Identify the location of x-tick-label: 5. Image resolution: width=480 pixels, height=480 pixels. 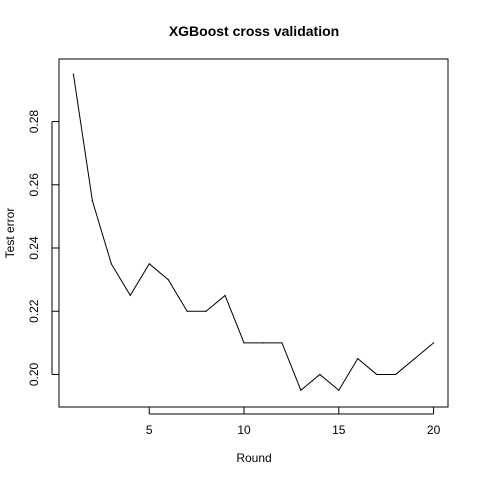
(149, 430).